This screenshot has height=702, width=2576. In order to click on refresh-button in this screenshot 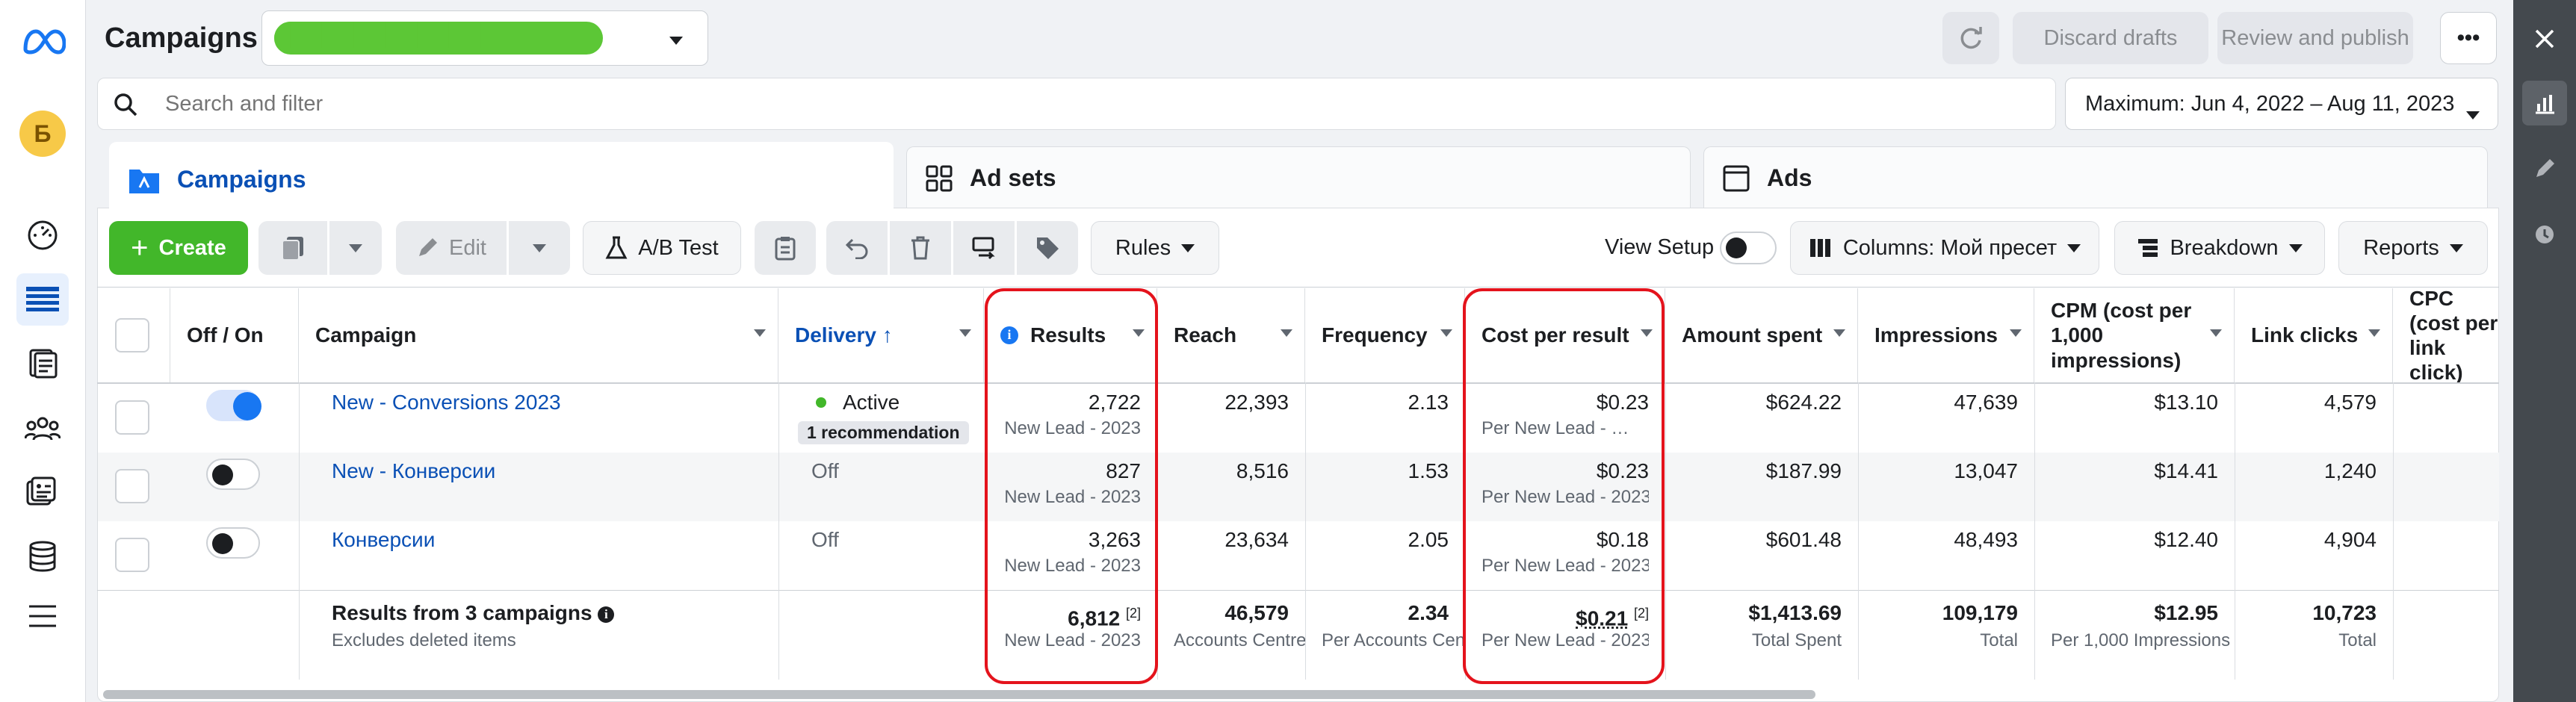, I will do `click(1970, 38)`.